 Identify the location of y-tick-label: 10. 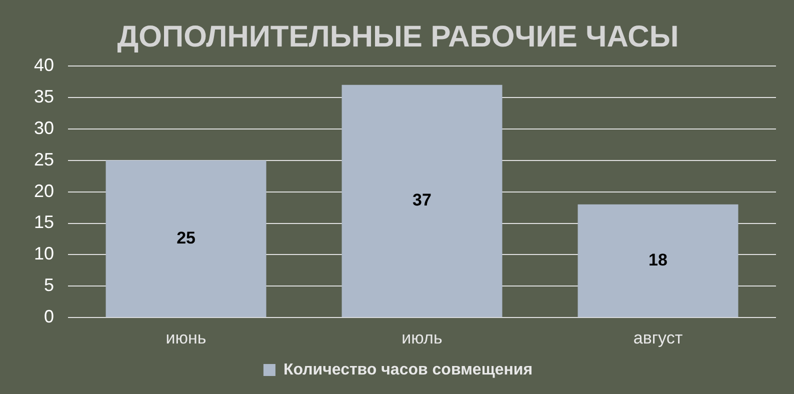
(44, 254).